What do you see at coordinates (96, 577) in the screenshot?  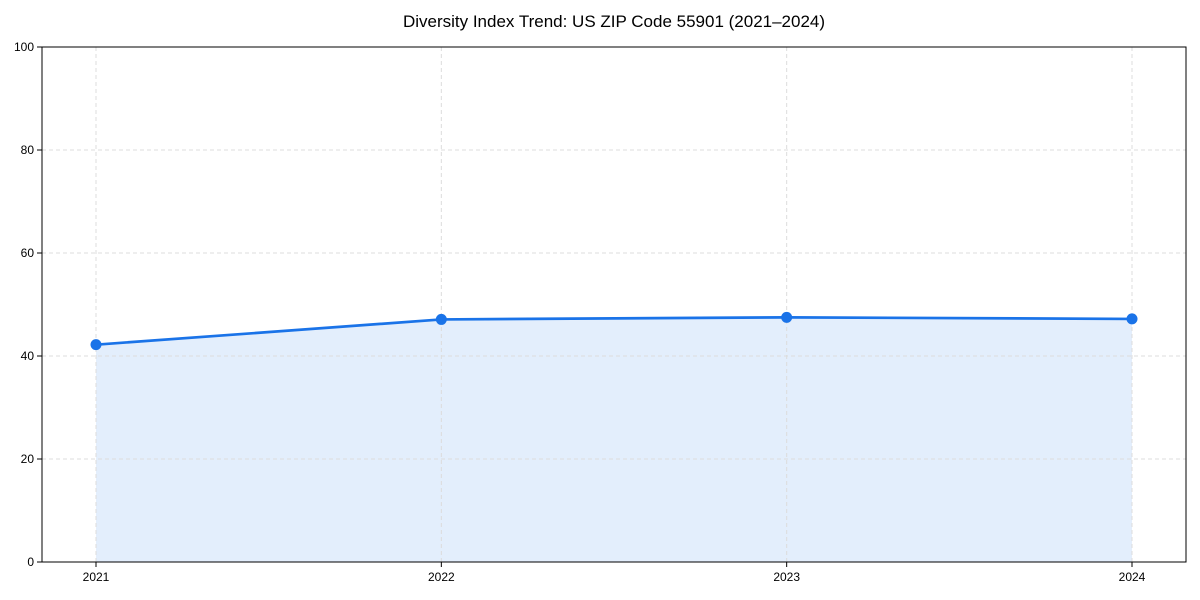 I see `x-tick-label: 2021` at bounding box center [96, 577].